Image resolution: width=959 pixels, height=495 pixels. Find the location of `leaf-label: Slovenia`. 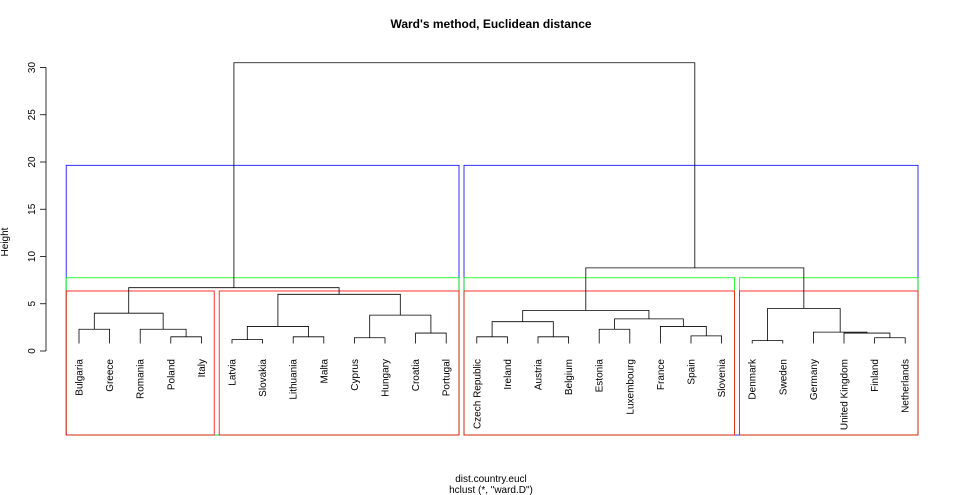

leaf-label: Slovenia is located at coordinates (722, 378).